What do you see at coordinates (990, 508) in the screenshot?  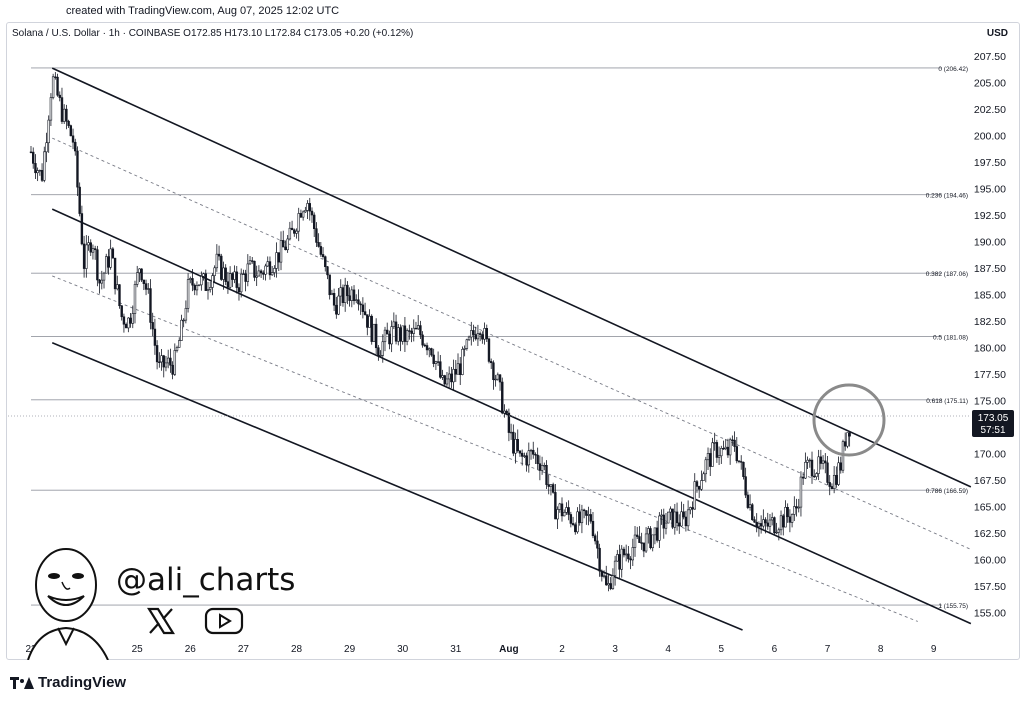 I see `y-tick-4: 165.00` at bounding box center [990, 508].